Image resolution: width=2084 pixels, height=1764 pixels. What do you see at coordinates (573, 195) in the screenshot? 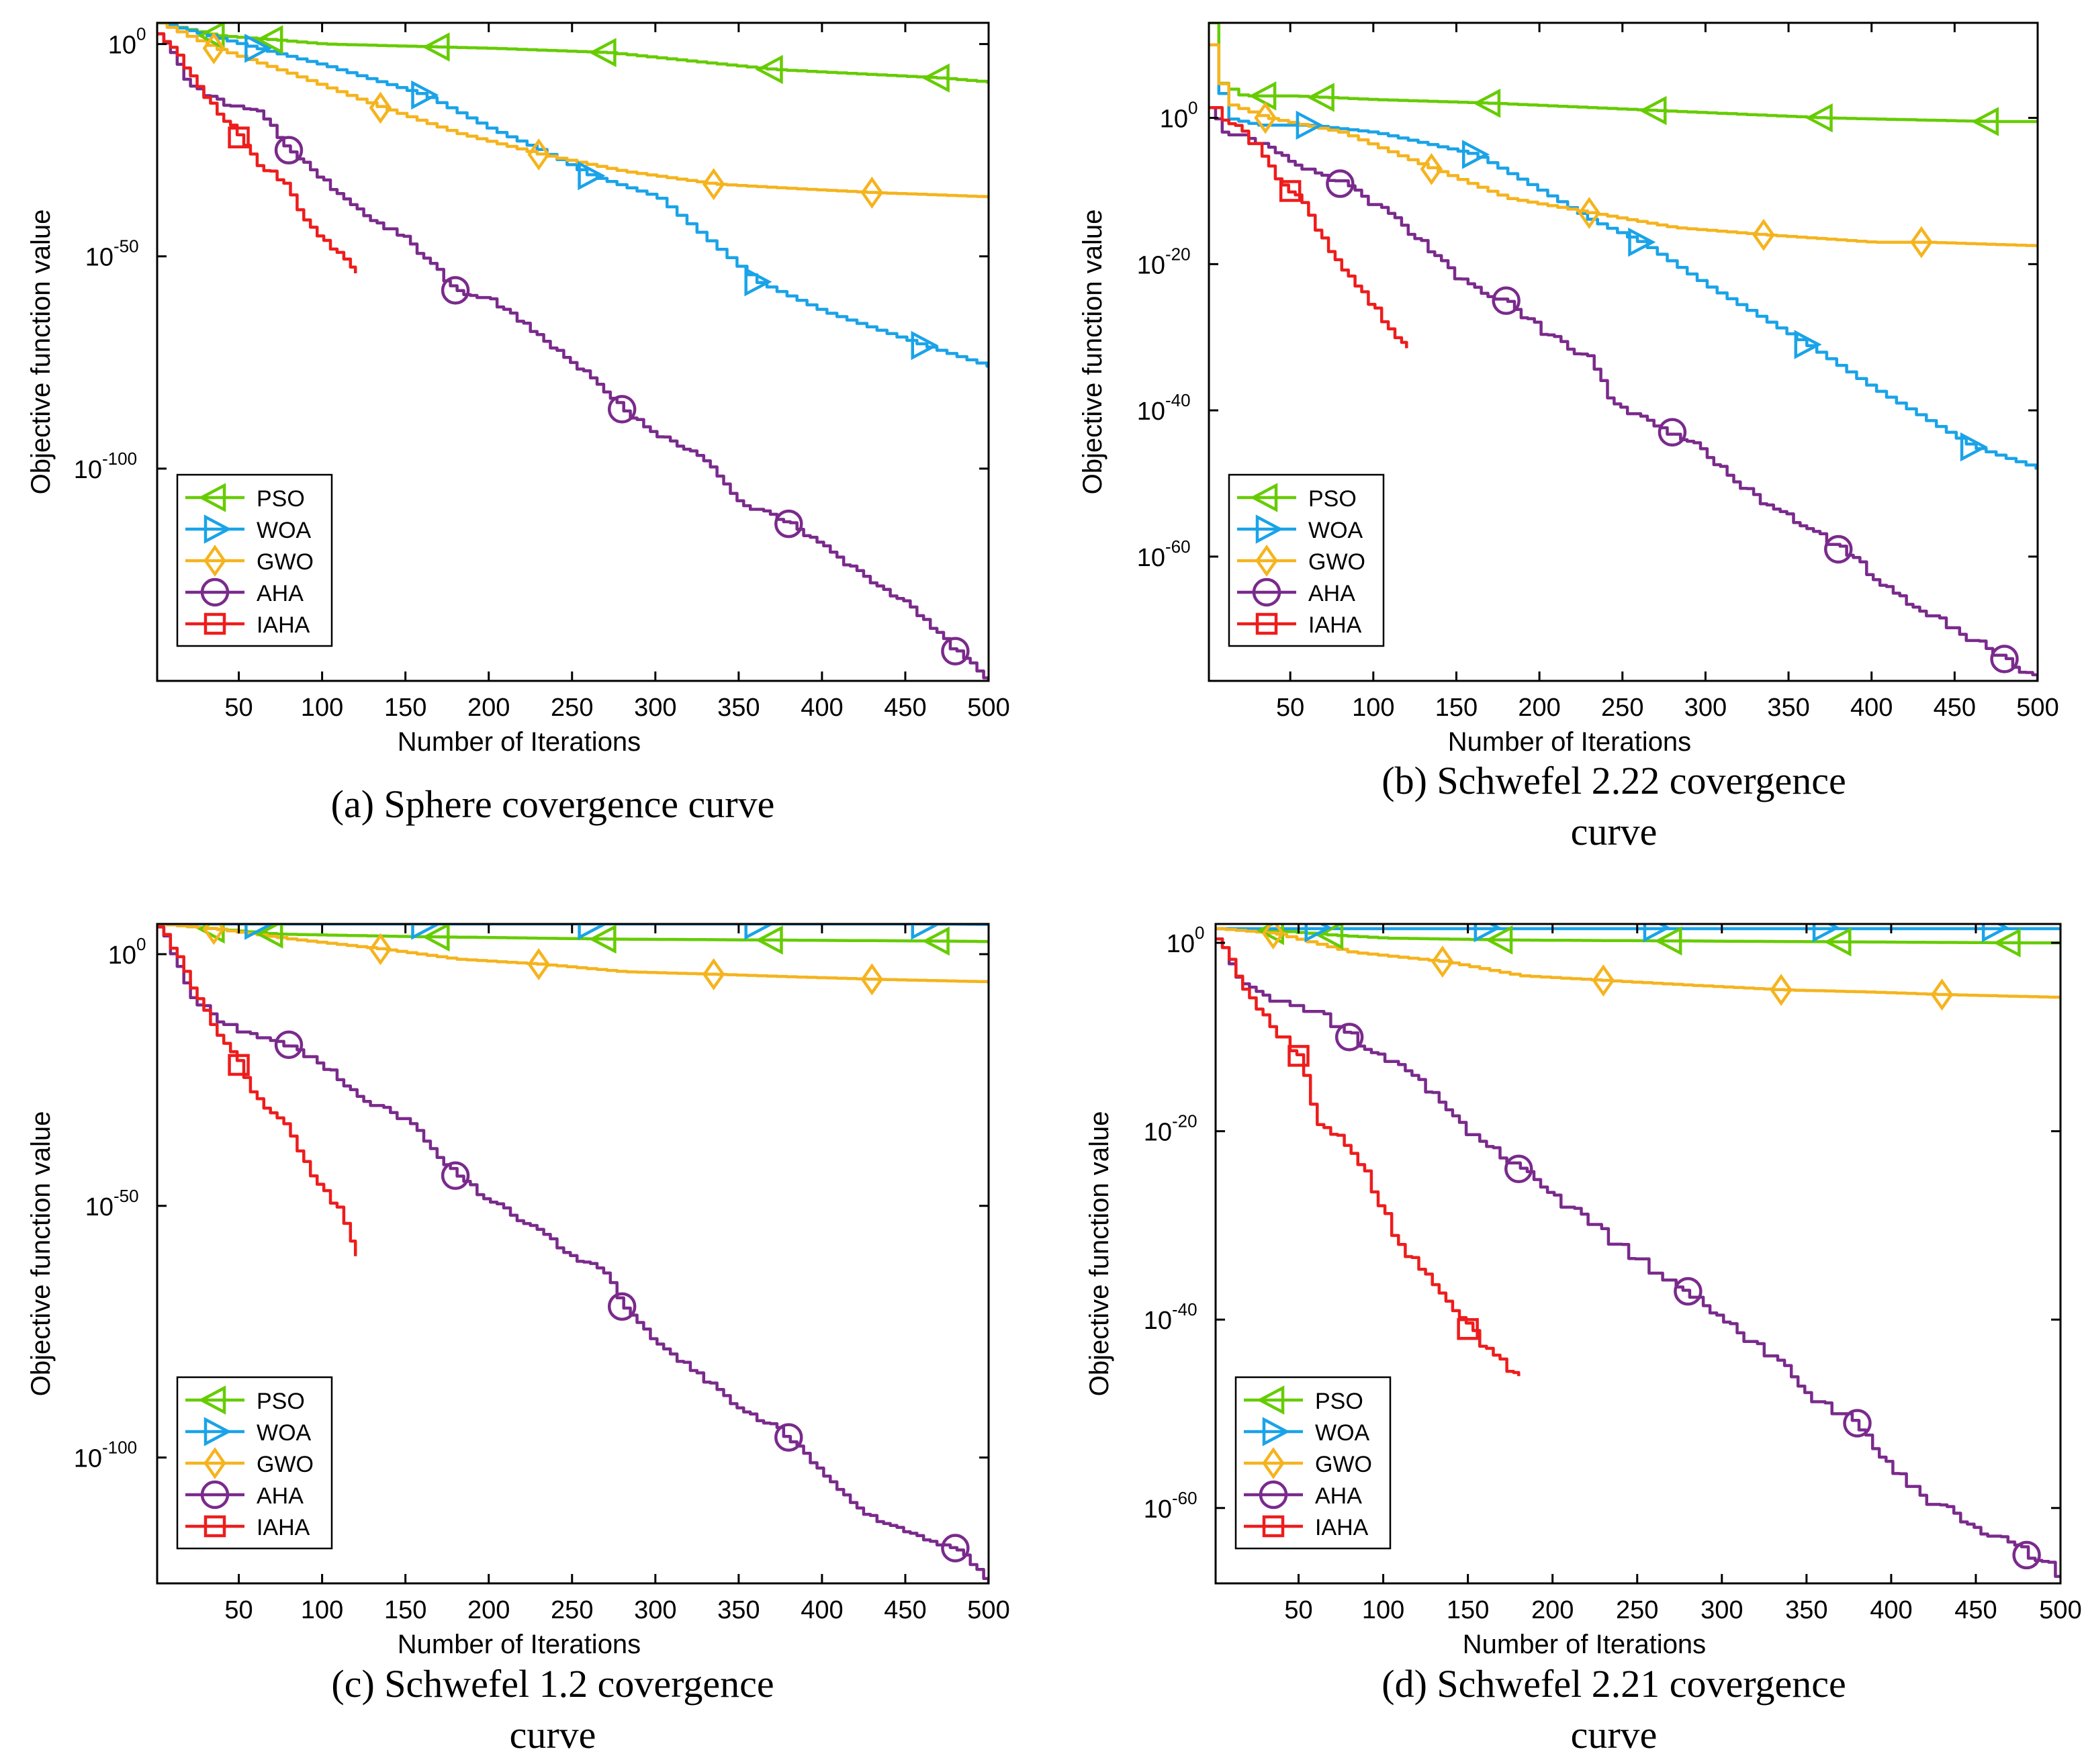
I see `series-line-woa` at bounding box center [573, 195].